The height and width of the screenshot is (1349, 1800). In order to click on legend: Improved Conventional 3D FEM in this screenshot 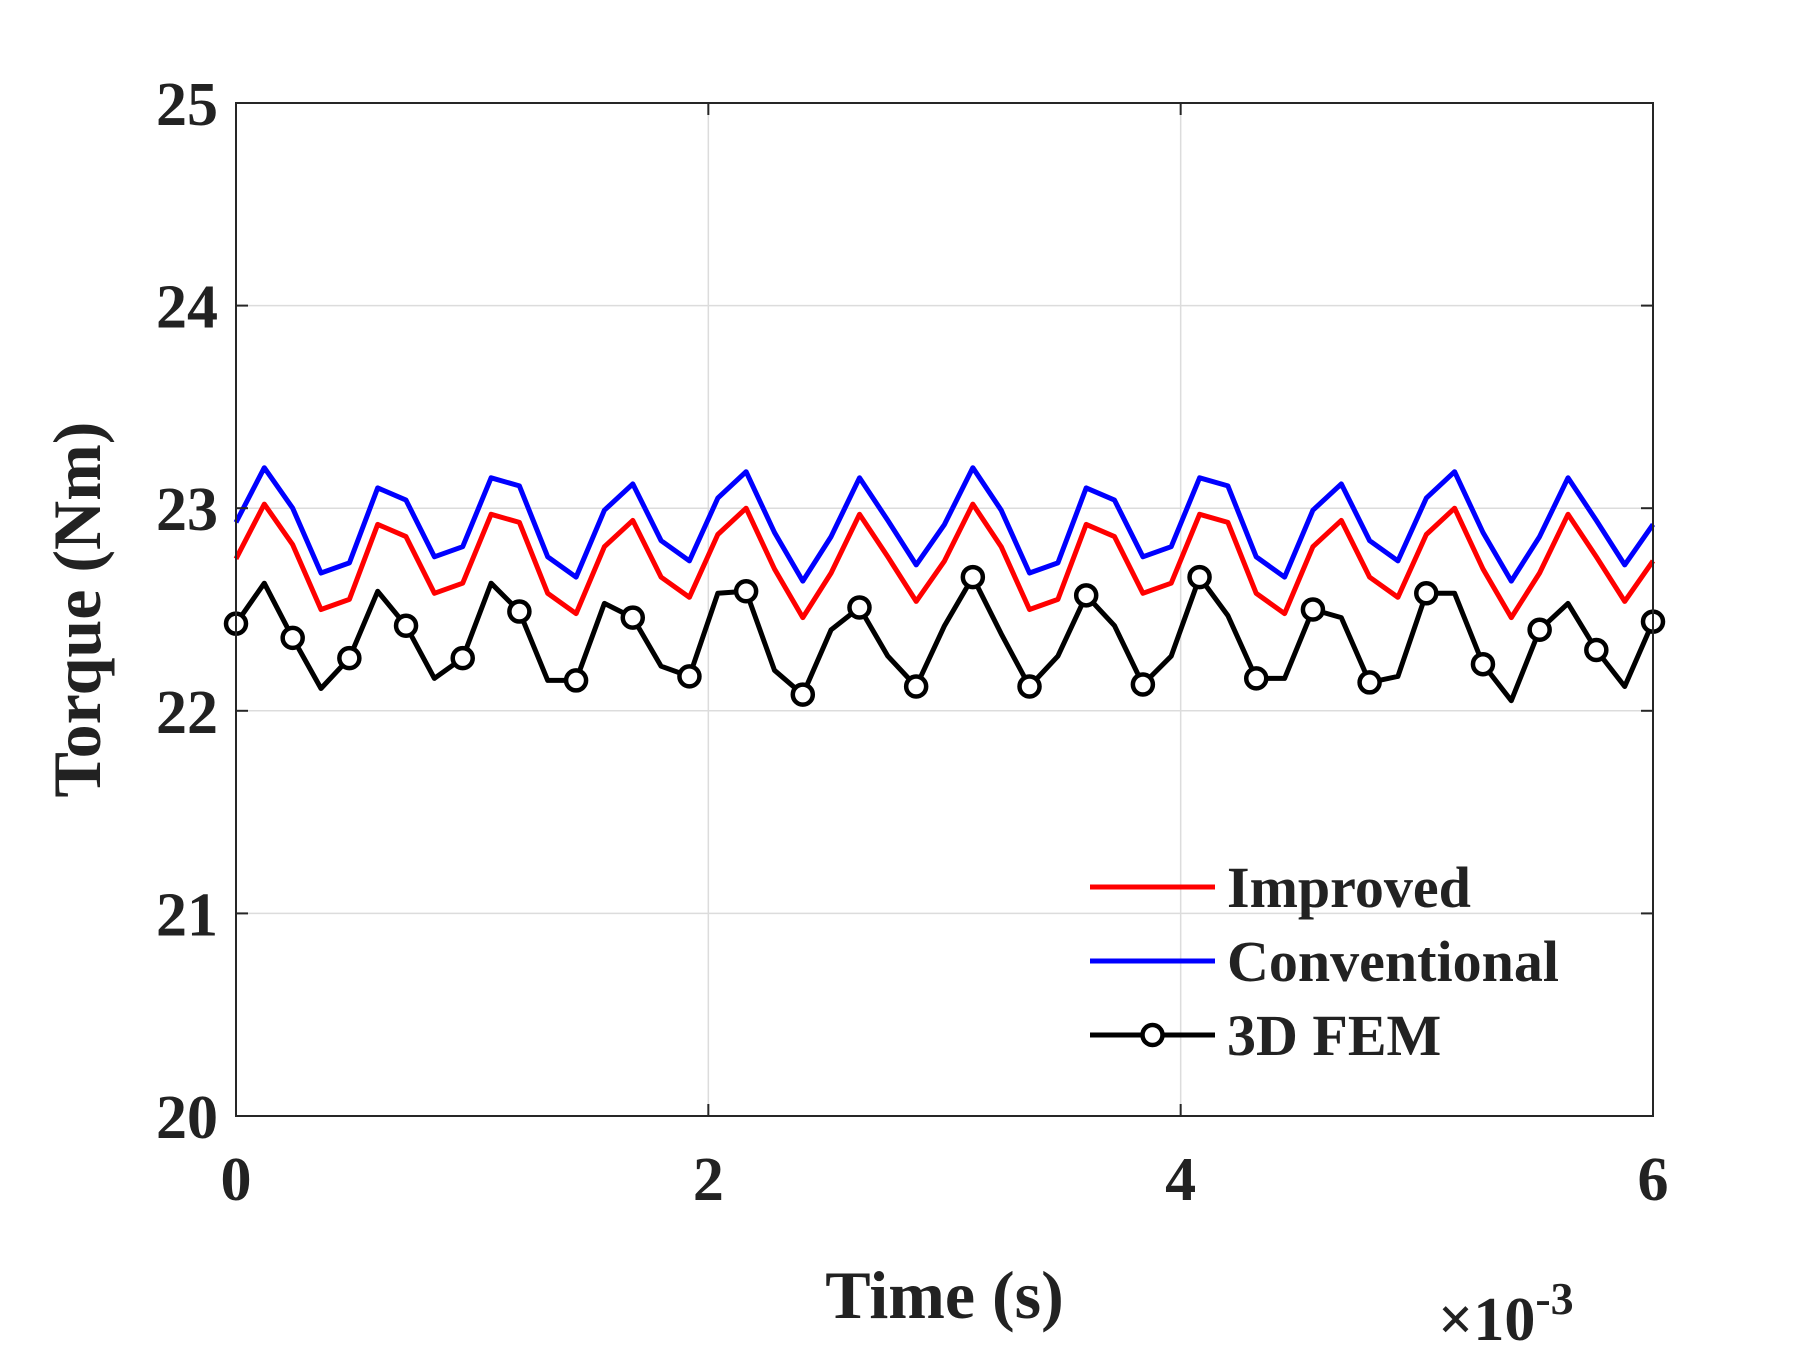, I will do `click(1324, 961)`.